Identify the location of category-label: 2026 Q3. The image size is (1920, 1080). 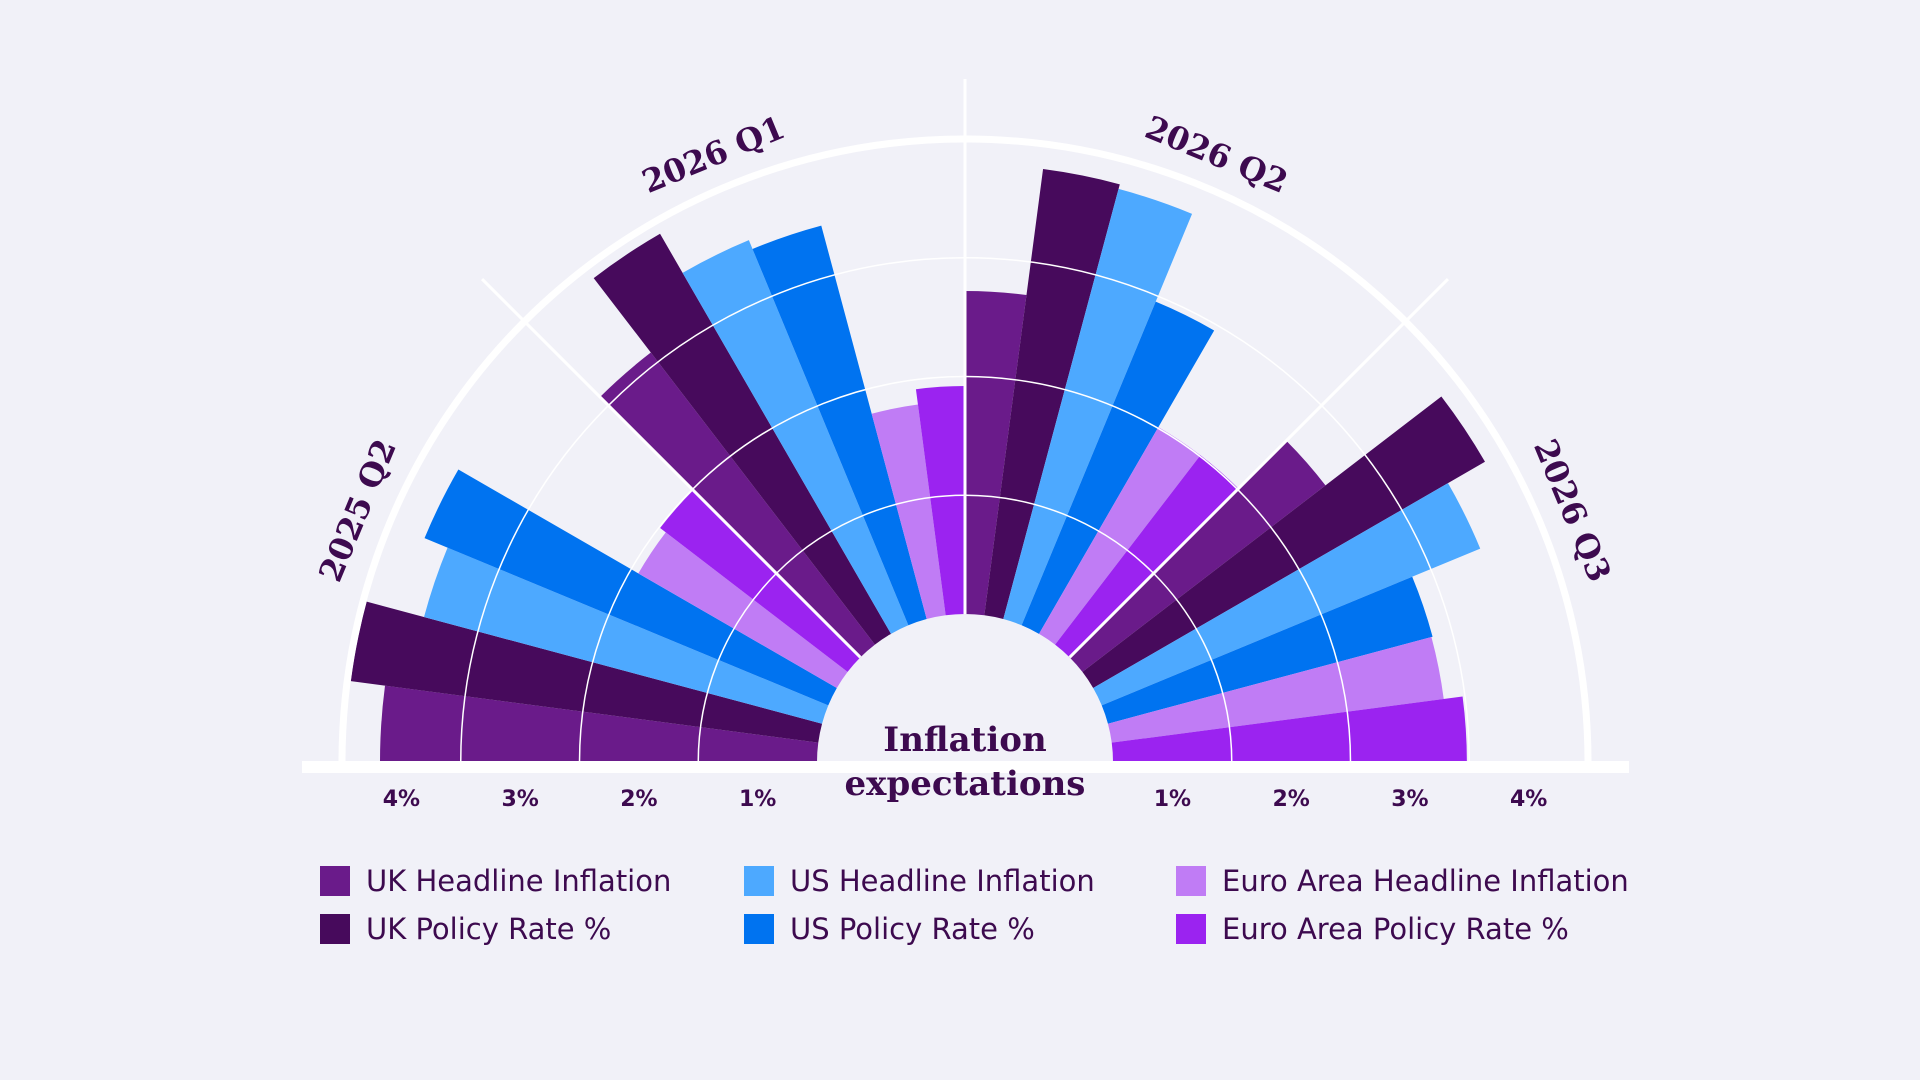
(1572, 510).